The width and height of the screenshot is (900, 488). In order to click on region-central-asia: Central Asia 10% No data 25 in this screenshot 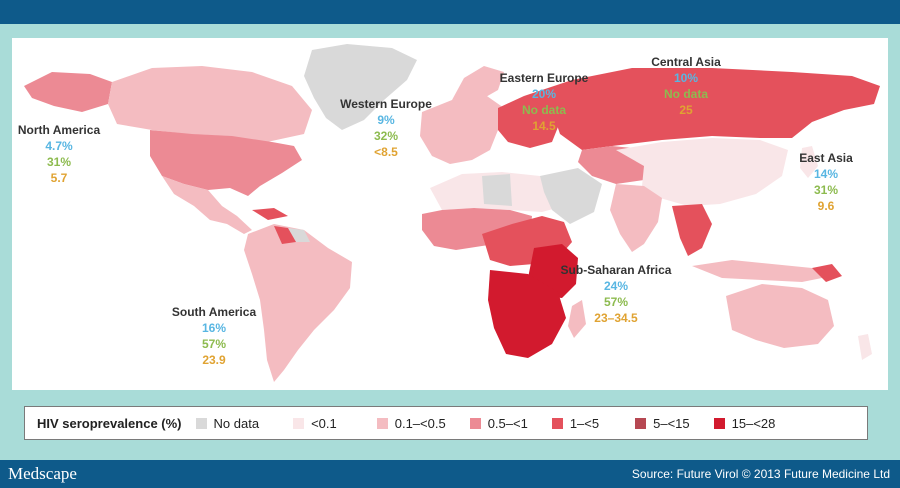, I will do `click(686, 86)`.